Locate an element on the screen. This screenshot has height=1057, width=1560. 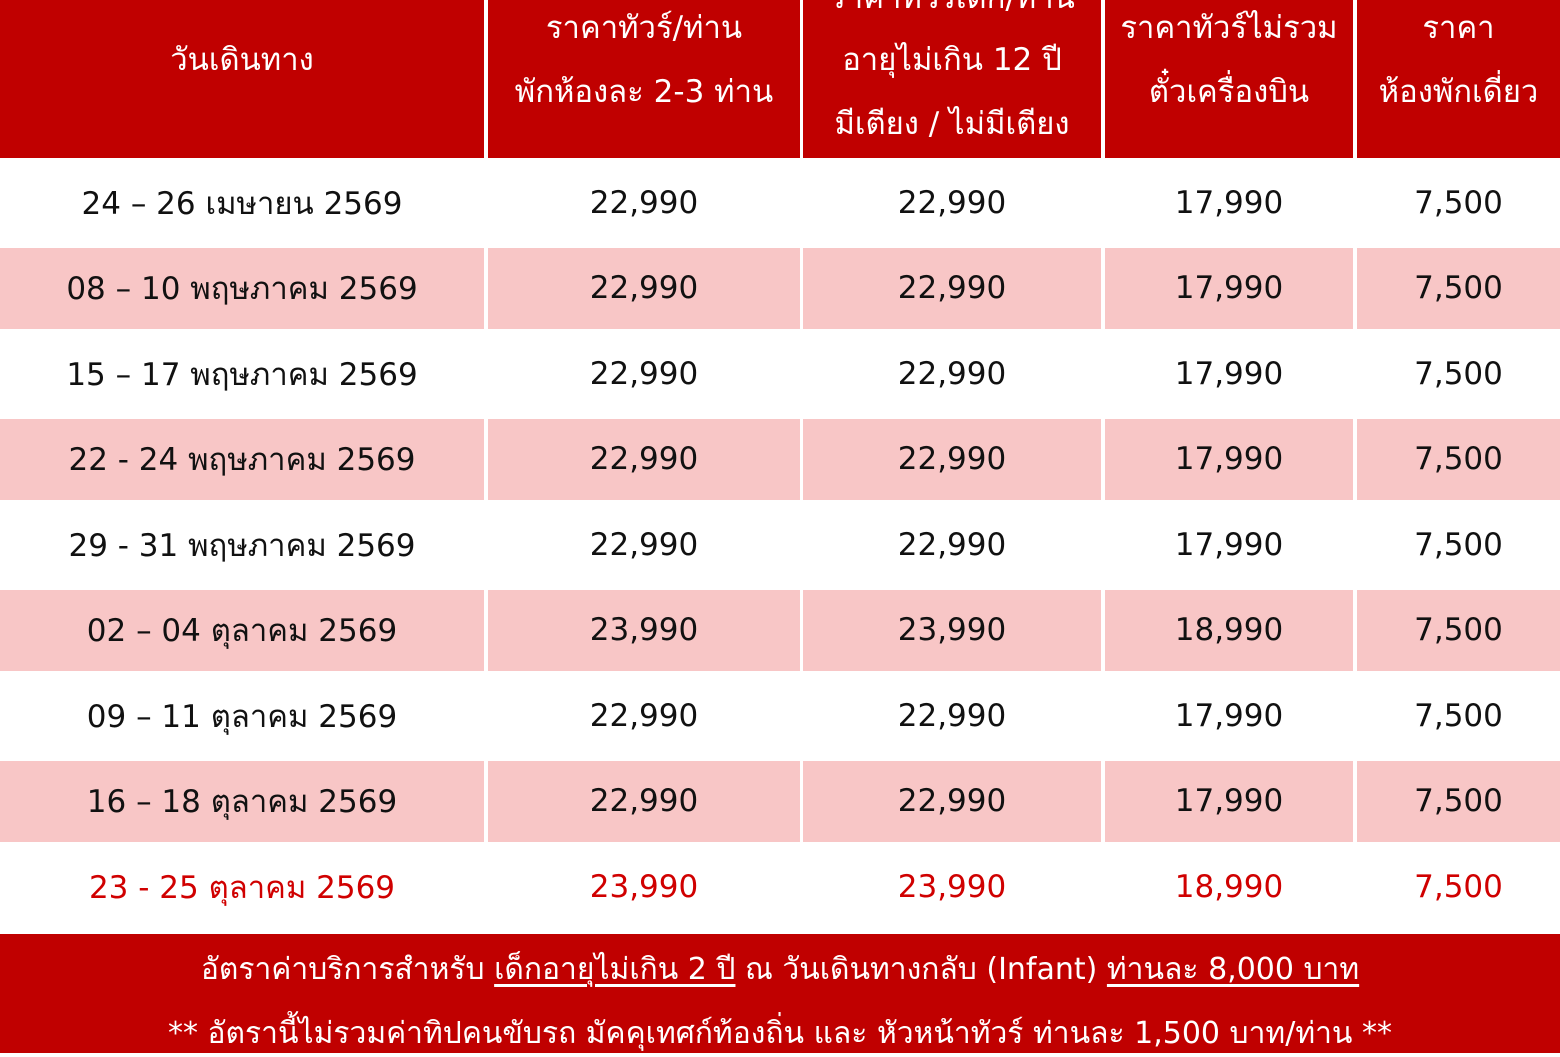
header-adult-price: ราคาทัวร์/ท่าน พักห้องละ 2-3 ท่าน is located at coordinates (644, 79).